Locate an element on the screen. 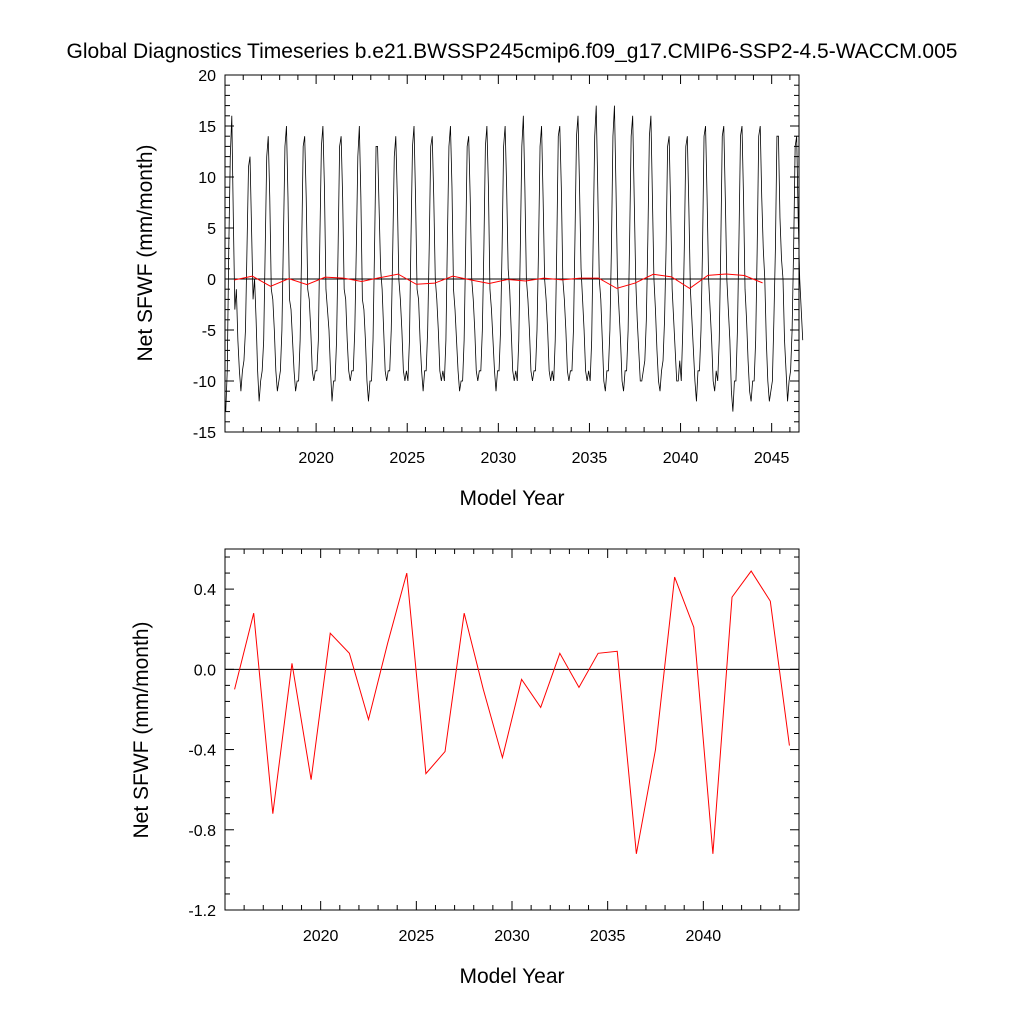 This screenshot has width=1024, height=1024. y-tick-label: 20 is located at coordinates (207, 76).